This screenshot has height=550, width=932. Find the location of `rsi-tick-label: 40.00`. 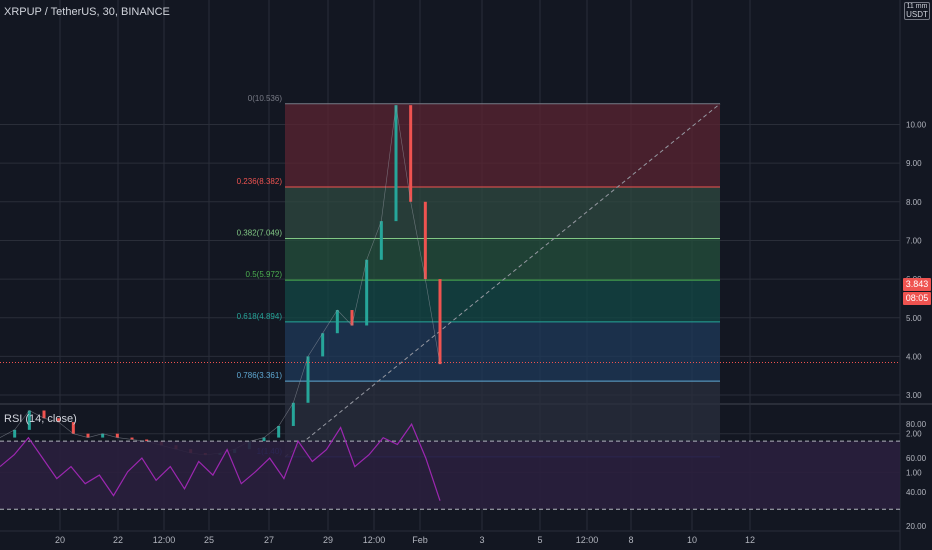

rsi-tick-label: 40.00 is located at coordinates (916, 492).